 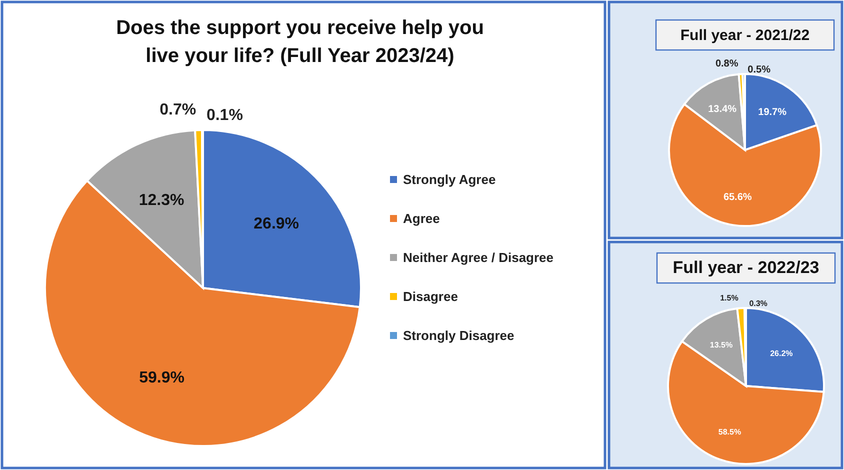 I want to click on data-label: 0.3%, so click(x=758, y=303).